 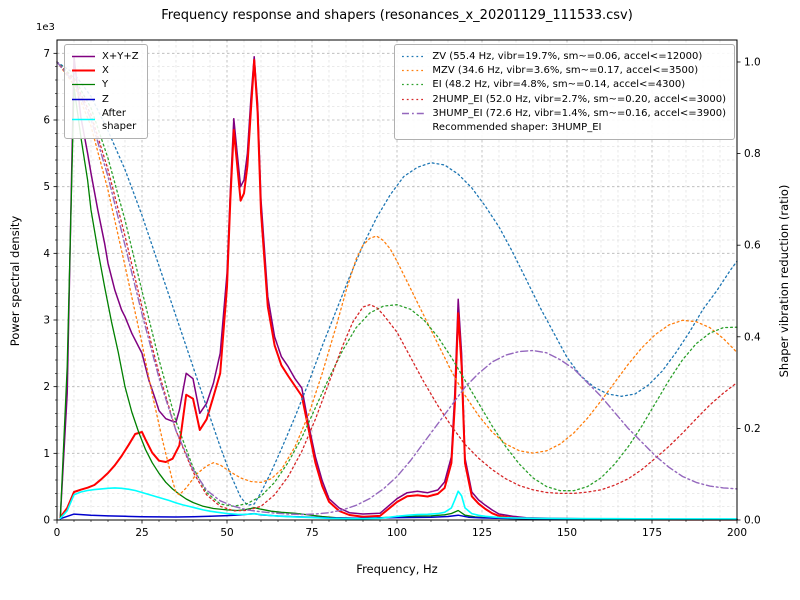 What do you see at coordinates (752, 521) in the screenshot?
I see `y-right-tick-label: 0.0` at bounding box center [752, 521].